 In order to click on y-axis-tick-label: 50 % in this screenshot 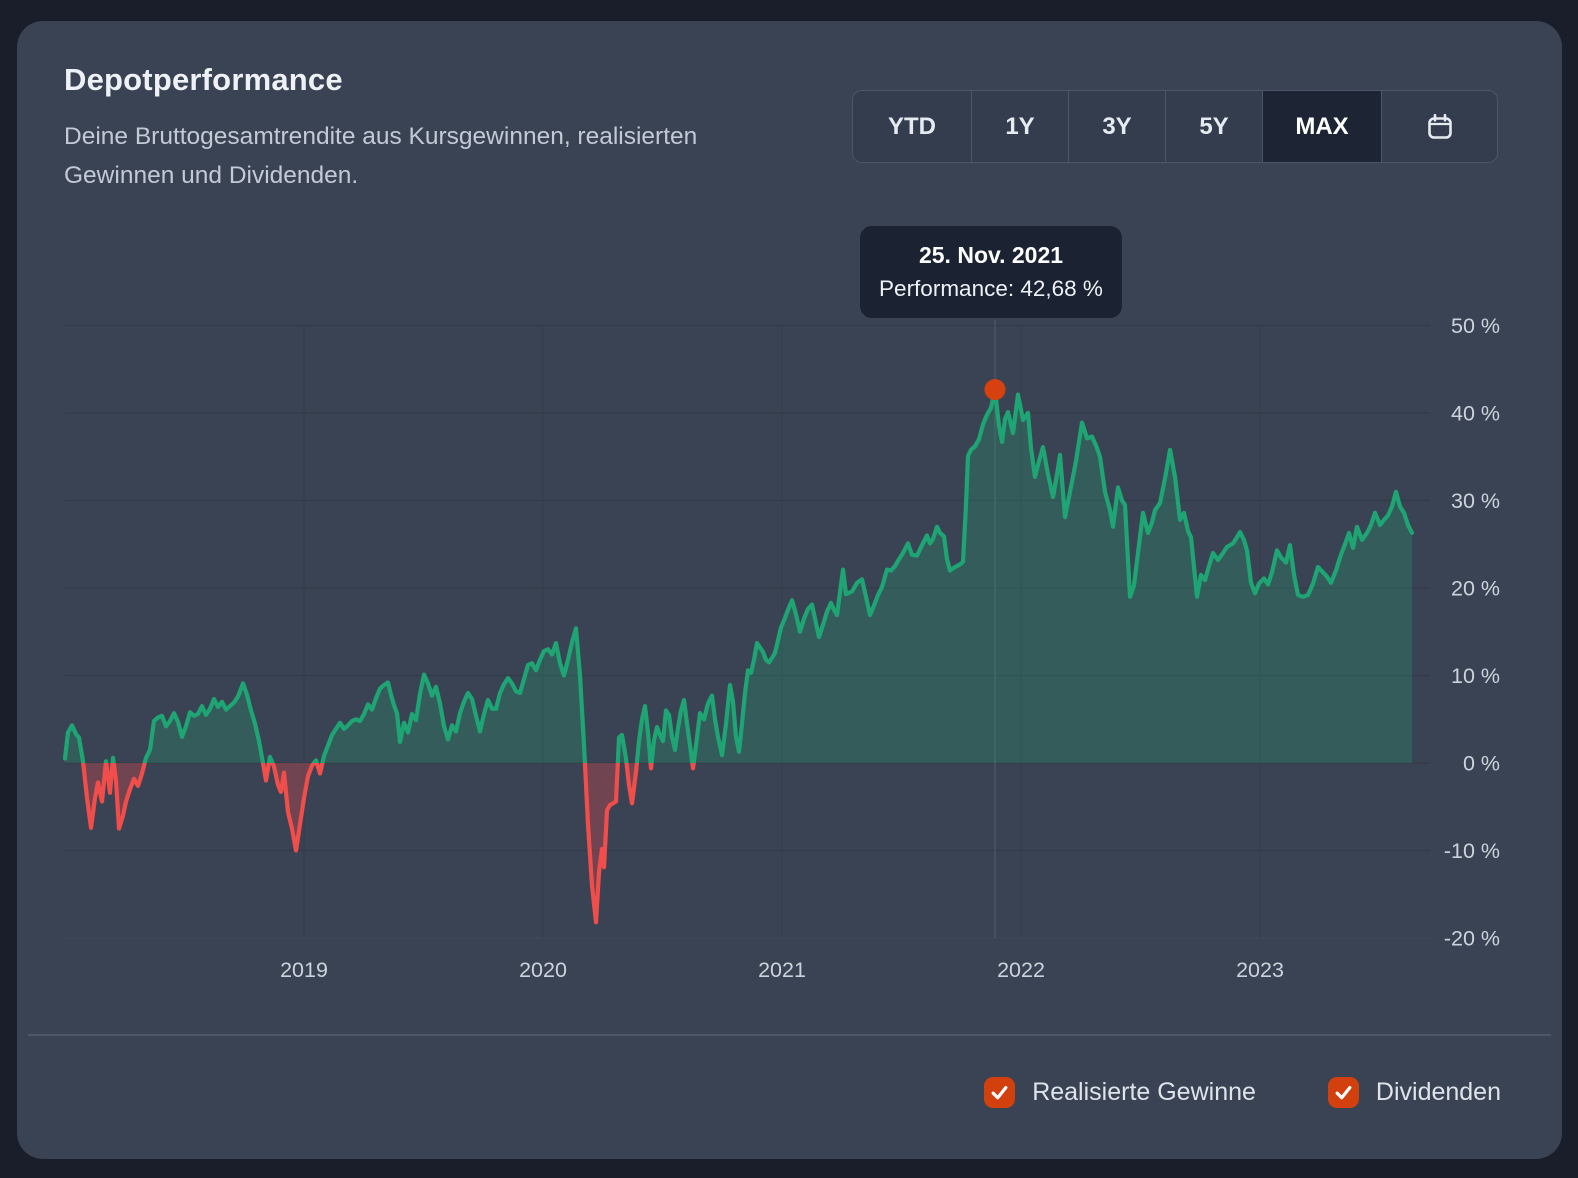, I will do `click(1475, 326)`.